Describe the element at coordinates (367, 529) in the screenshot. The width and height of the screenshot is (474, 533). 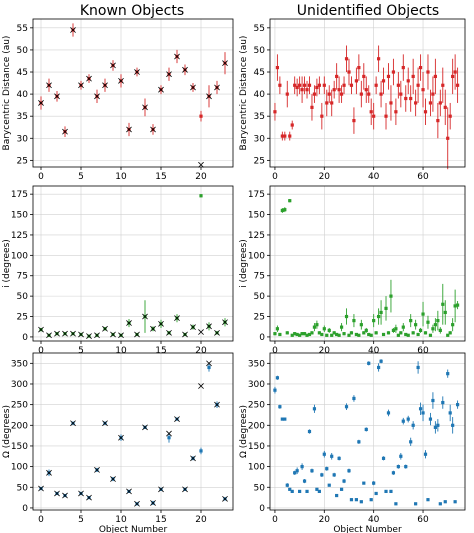
I see `x-axis-label: Object Number` at that location.